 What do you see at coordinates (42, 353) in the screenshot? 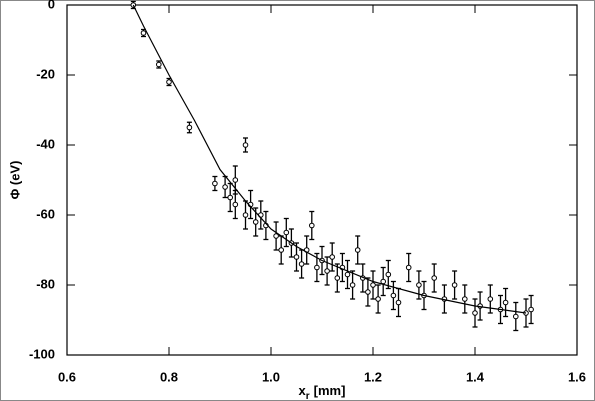
I see `y-tick-label: -100` at bounding box center [42, 353].